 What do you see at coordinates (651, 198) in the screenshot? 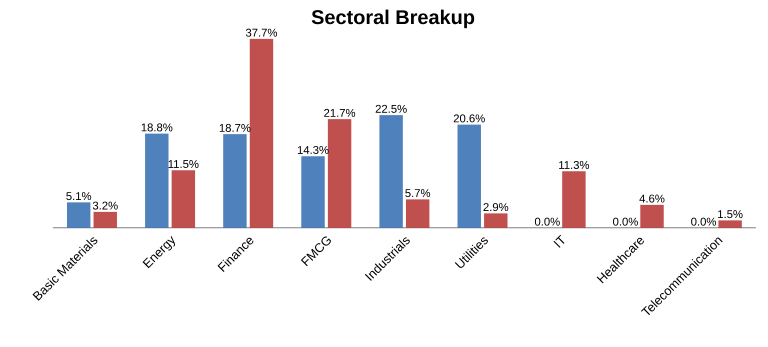
I see `data-label: 4.6%` at bounding box center [651, 198].